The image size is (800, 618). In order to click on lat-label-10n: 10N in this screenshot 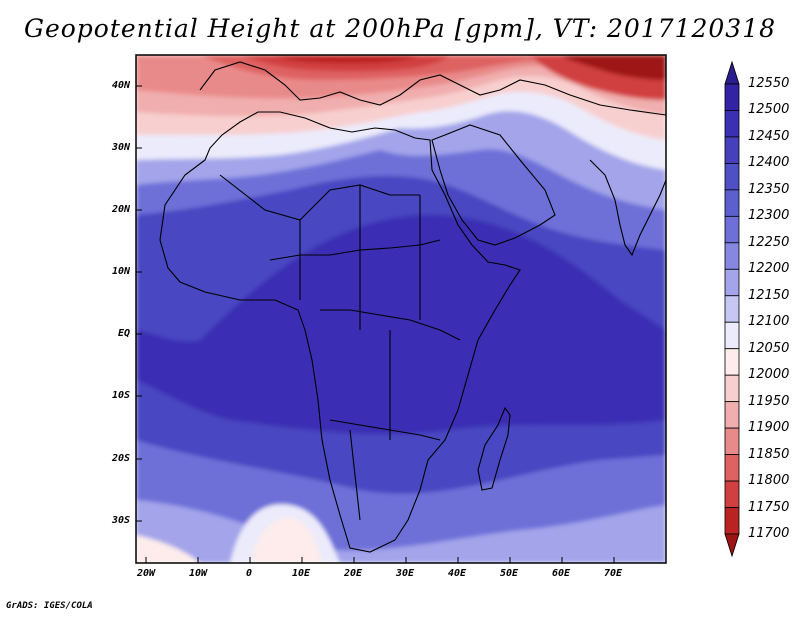, I will do `click(120, 271)`.